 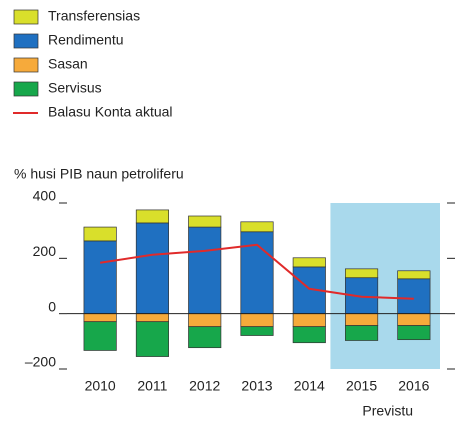 What do you see at coordinates (413, 386) in the screenshot?
I see `x-tick-label: 2016` at bounding box center [413, 386].